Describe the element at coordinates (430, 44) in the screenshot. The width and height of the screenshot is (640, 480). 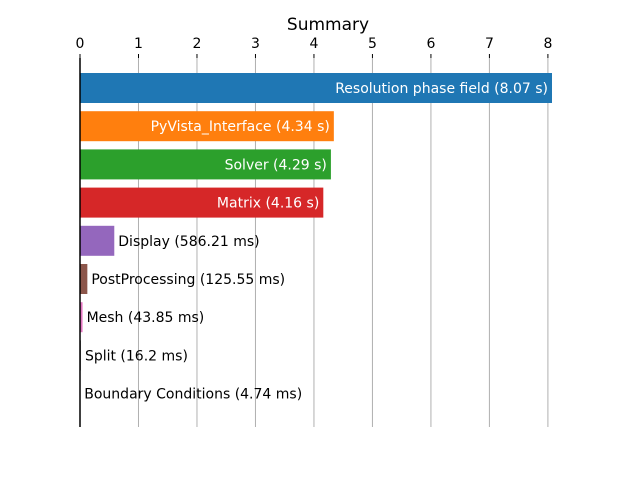
I see `x-tick-label: 6` at that location.